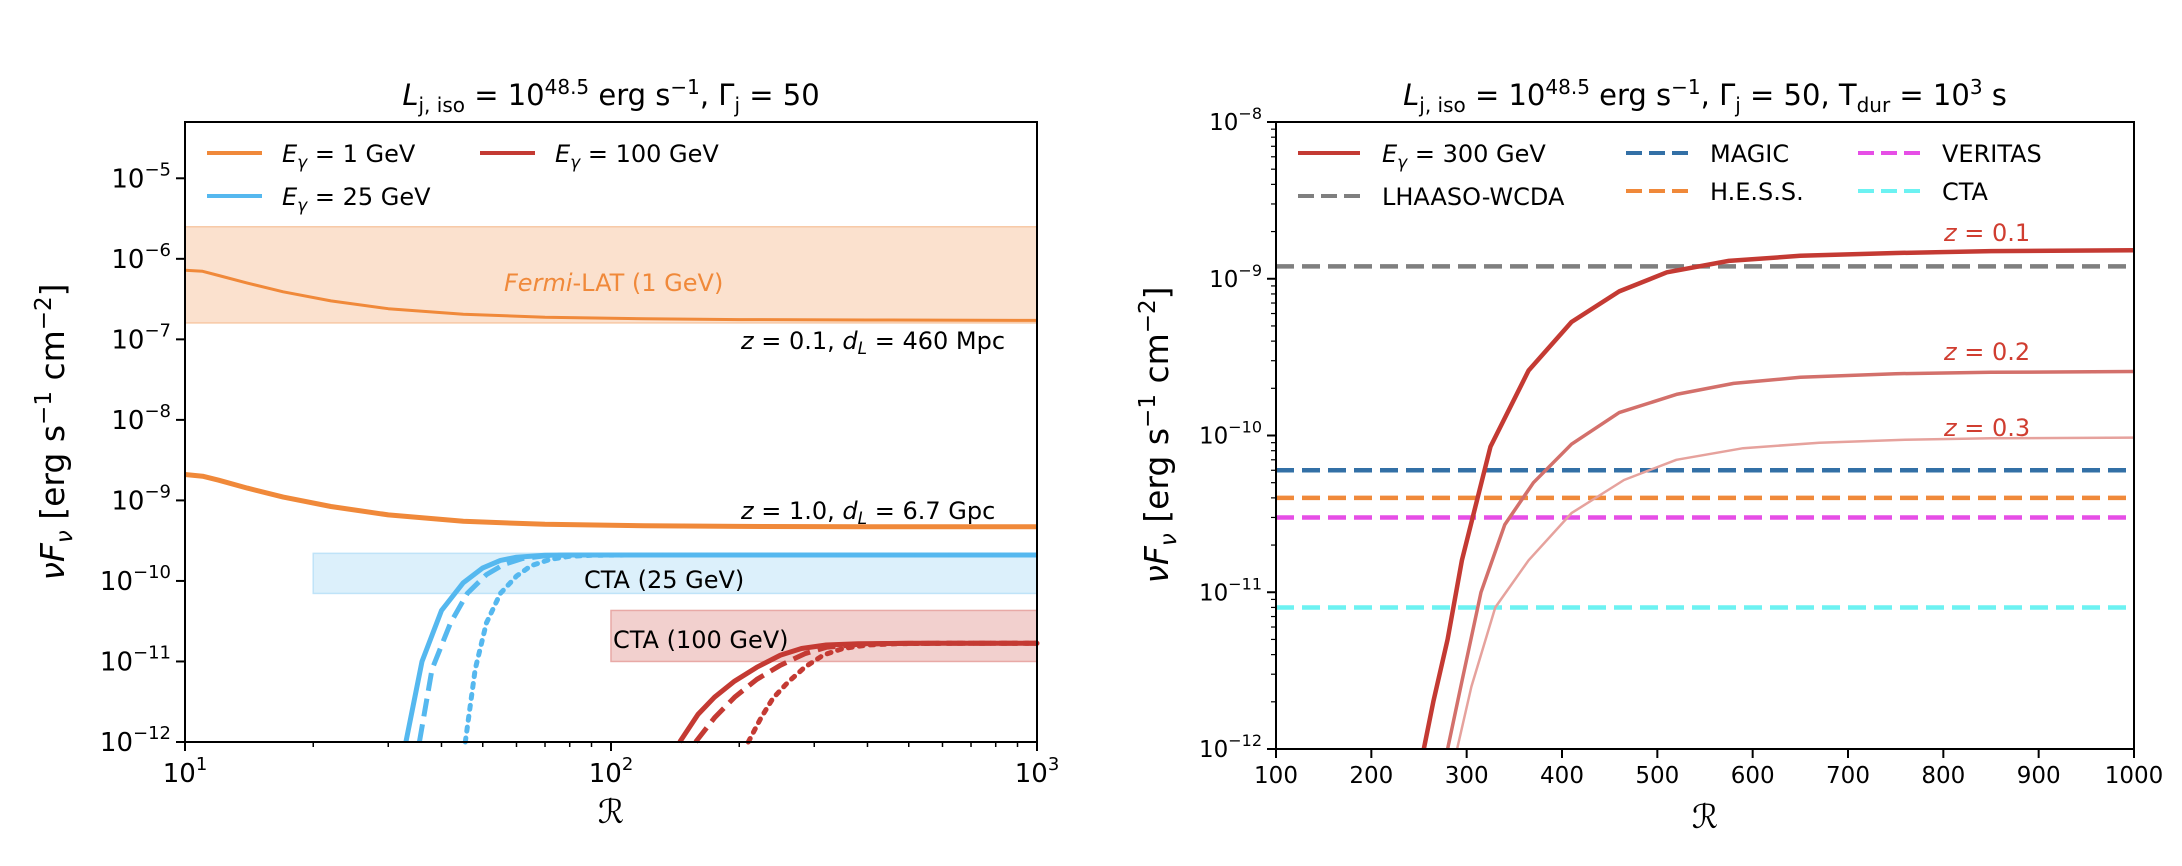 The image size is (2182, 866). Describe the element at coordinates (1749, 154) in the screenshot. I see `legend-magic-label: MAGIC` at that location.